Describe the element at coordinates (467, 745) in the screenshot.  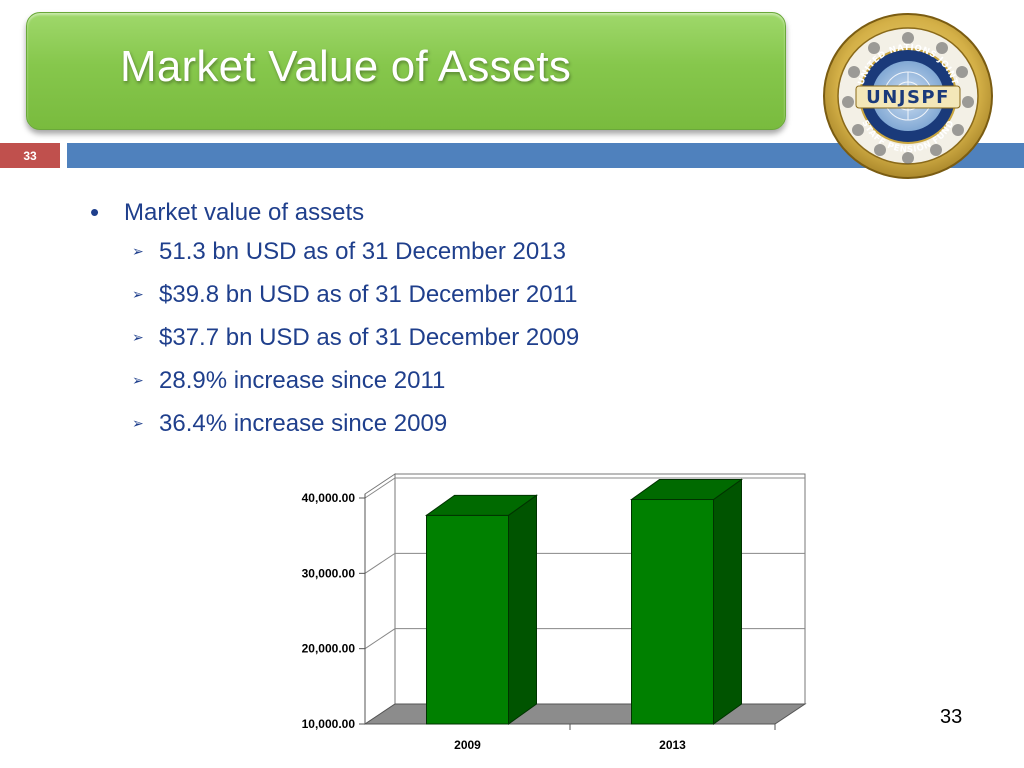
I see `chart-x-tick-label: 2009` at that location.